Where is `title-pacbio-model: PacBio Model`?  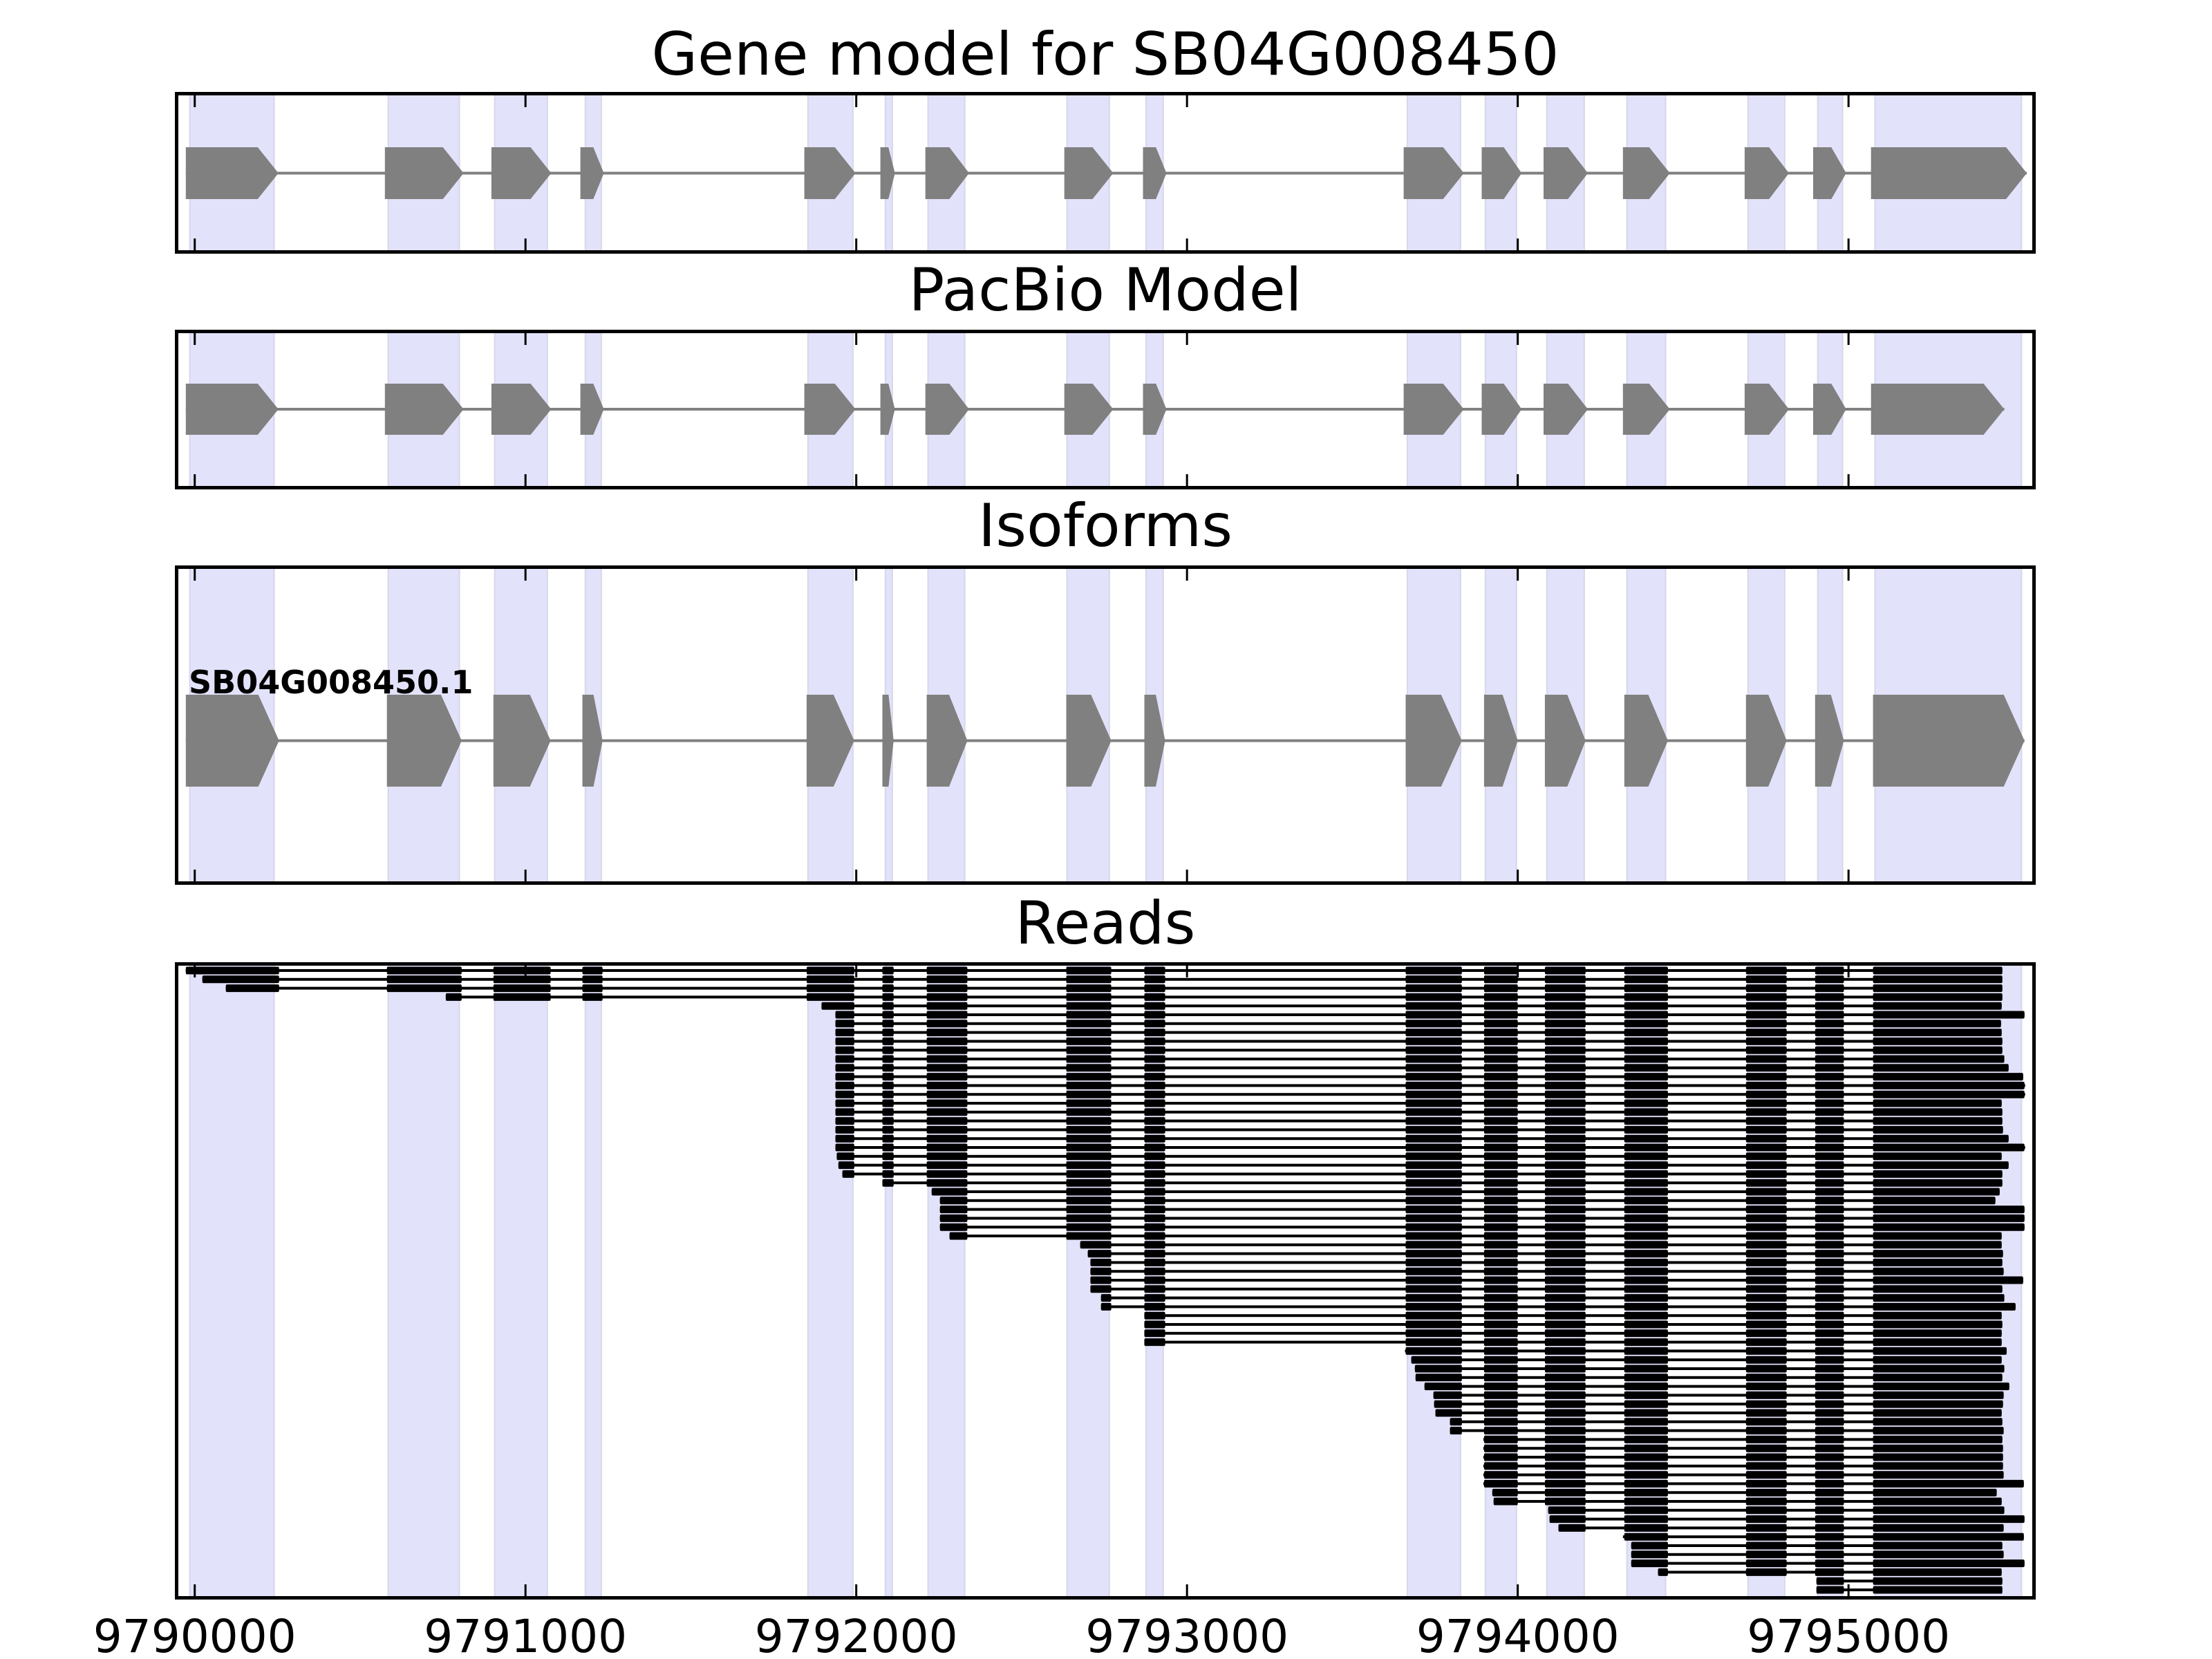 title-pacbio-model: PacBio Model is located at coordinates (1105, 290).